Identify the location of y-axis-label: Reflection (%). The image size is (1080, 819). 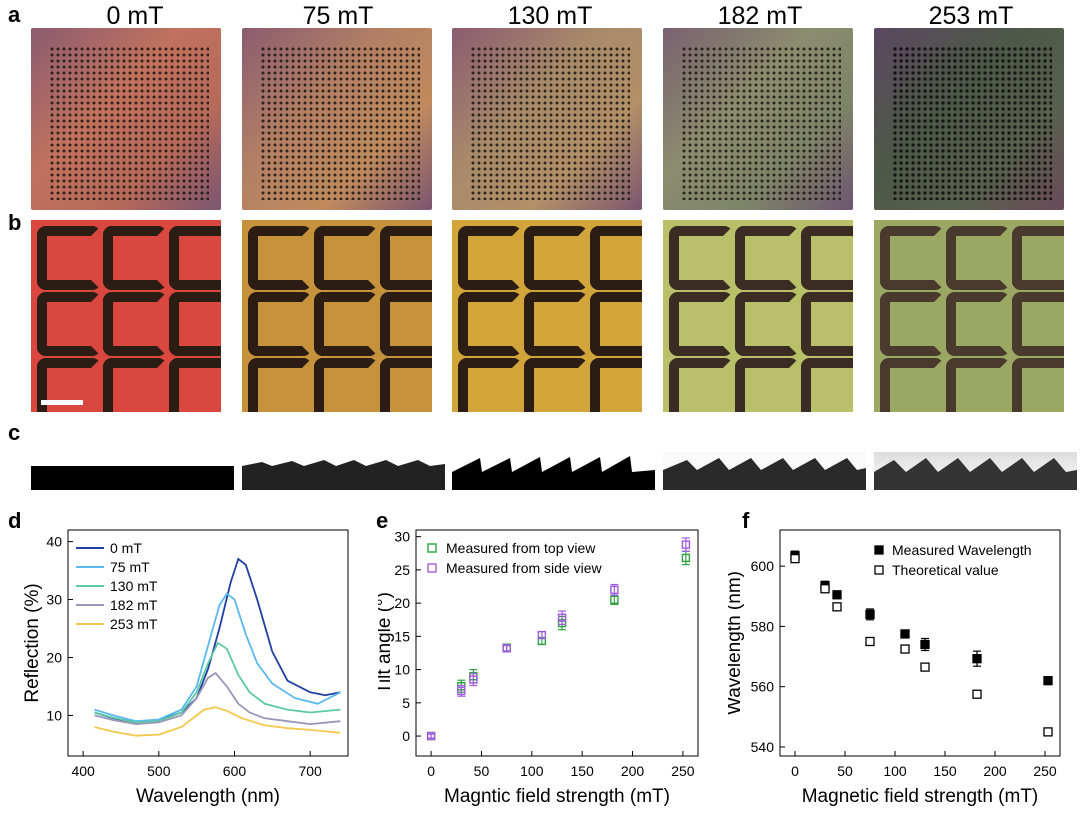
(32, 642).